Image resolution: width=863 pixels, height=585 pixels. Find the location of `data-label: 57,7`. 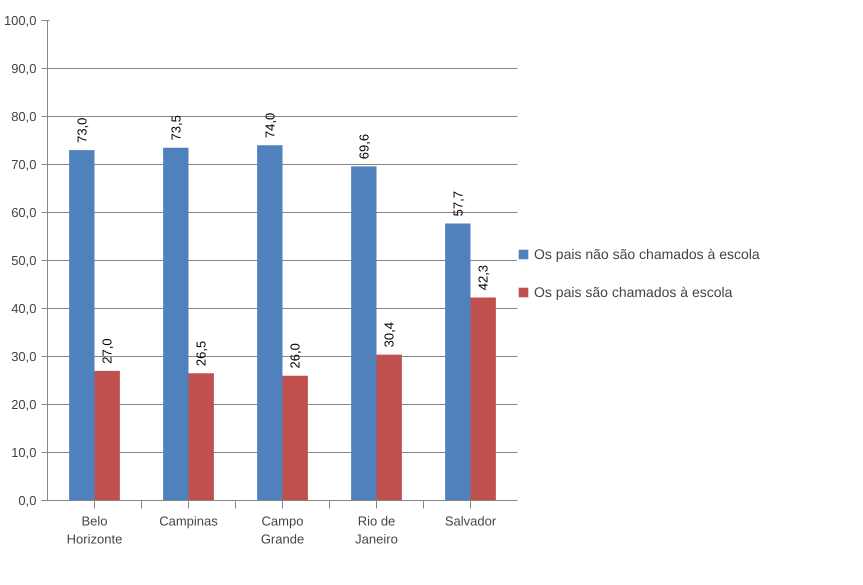

data-label: 57,7 is located at coordinates (458, 203).